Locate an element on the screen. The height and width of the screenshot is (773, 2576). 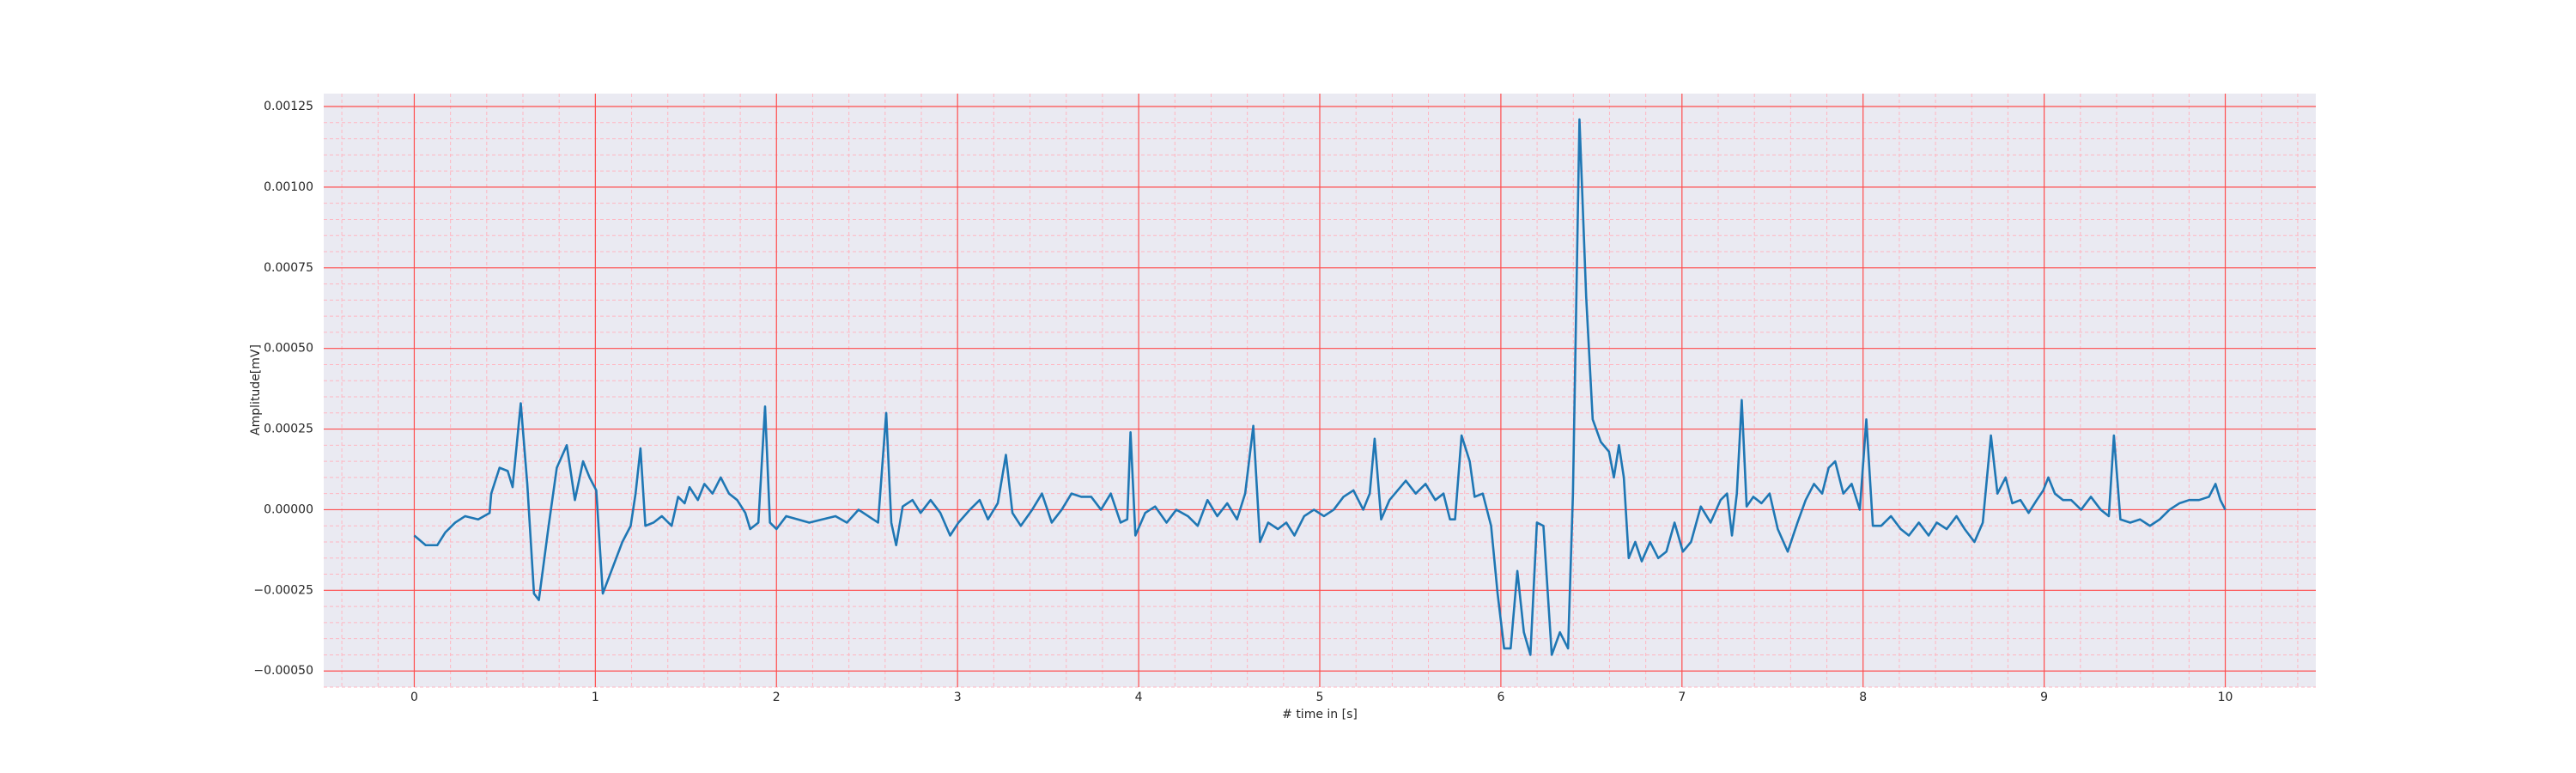
y-tick-label: 0.00000 is located at coordinates (289, 509).